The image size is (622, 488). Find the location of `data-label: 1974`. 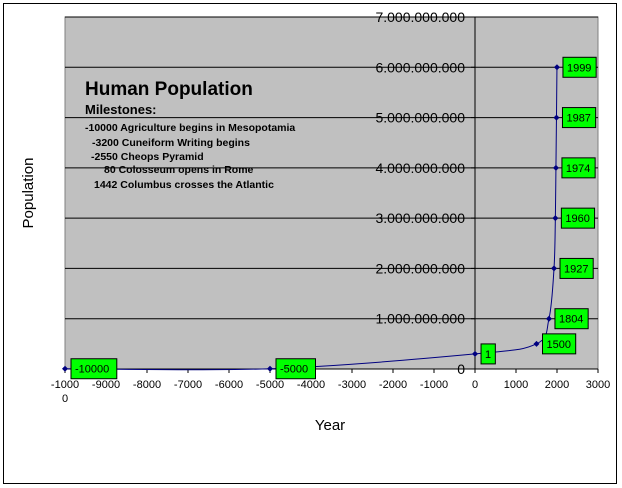

data-label: 1974 is located at coordinates (578, 169).